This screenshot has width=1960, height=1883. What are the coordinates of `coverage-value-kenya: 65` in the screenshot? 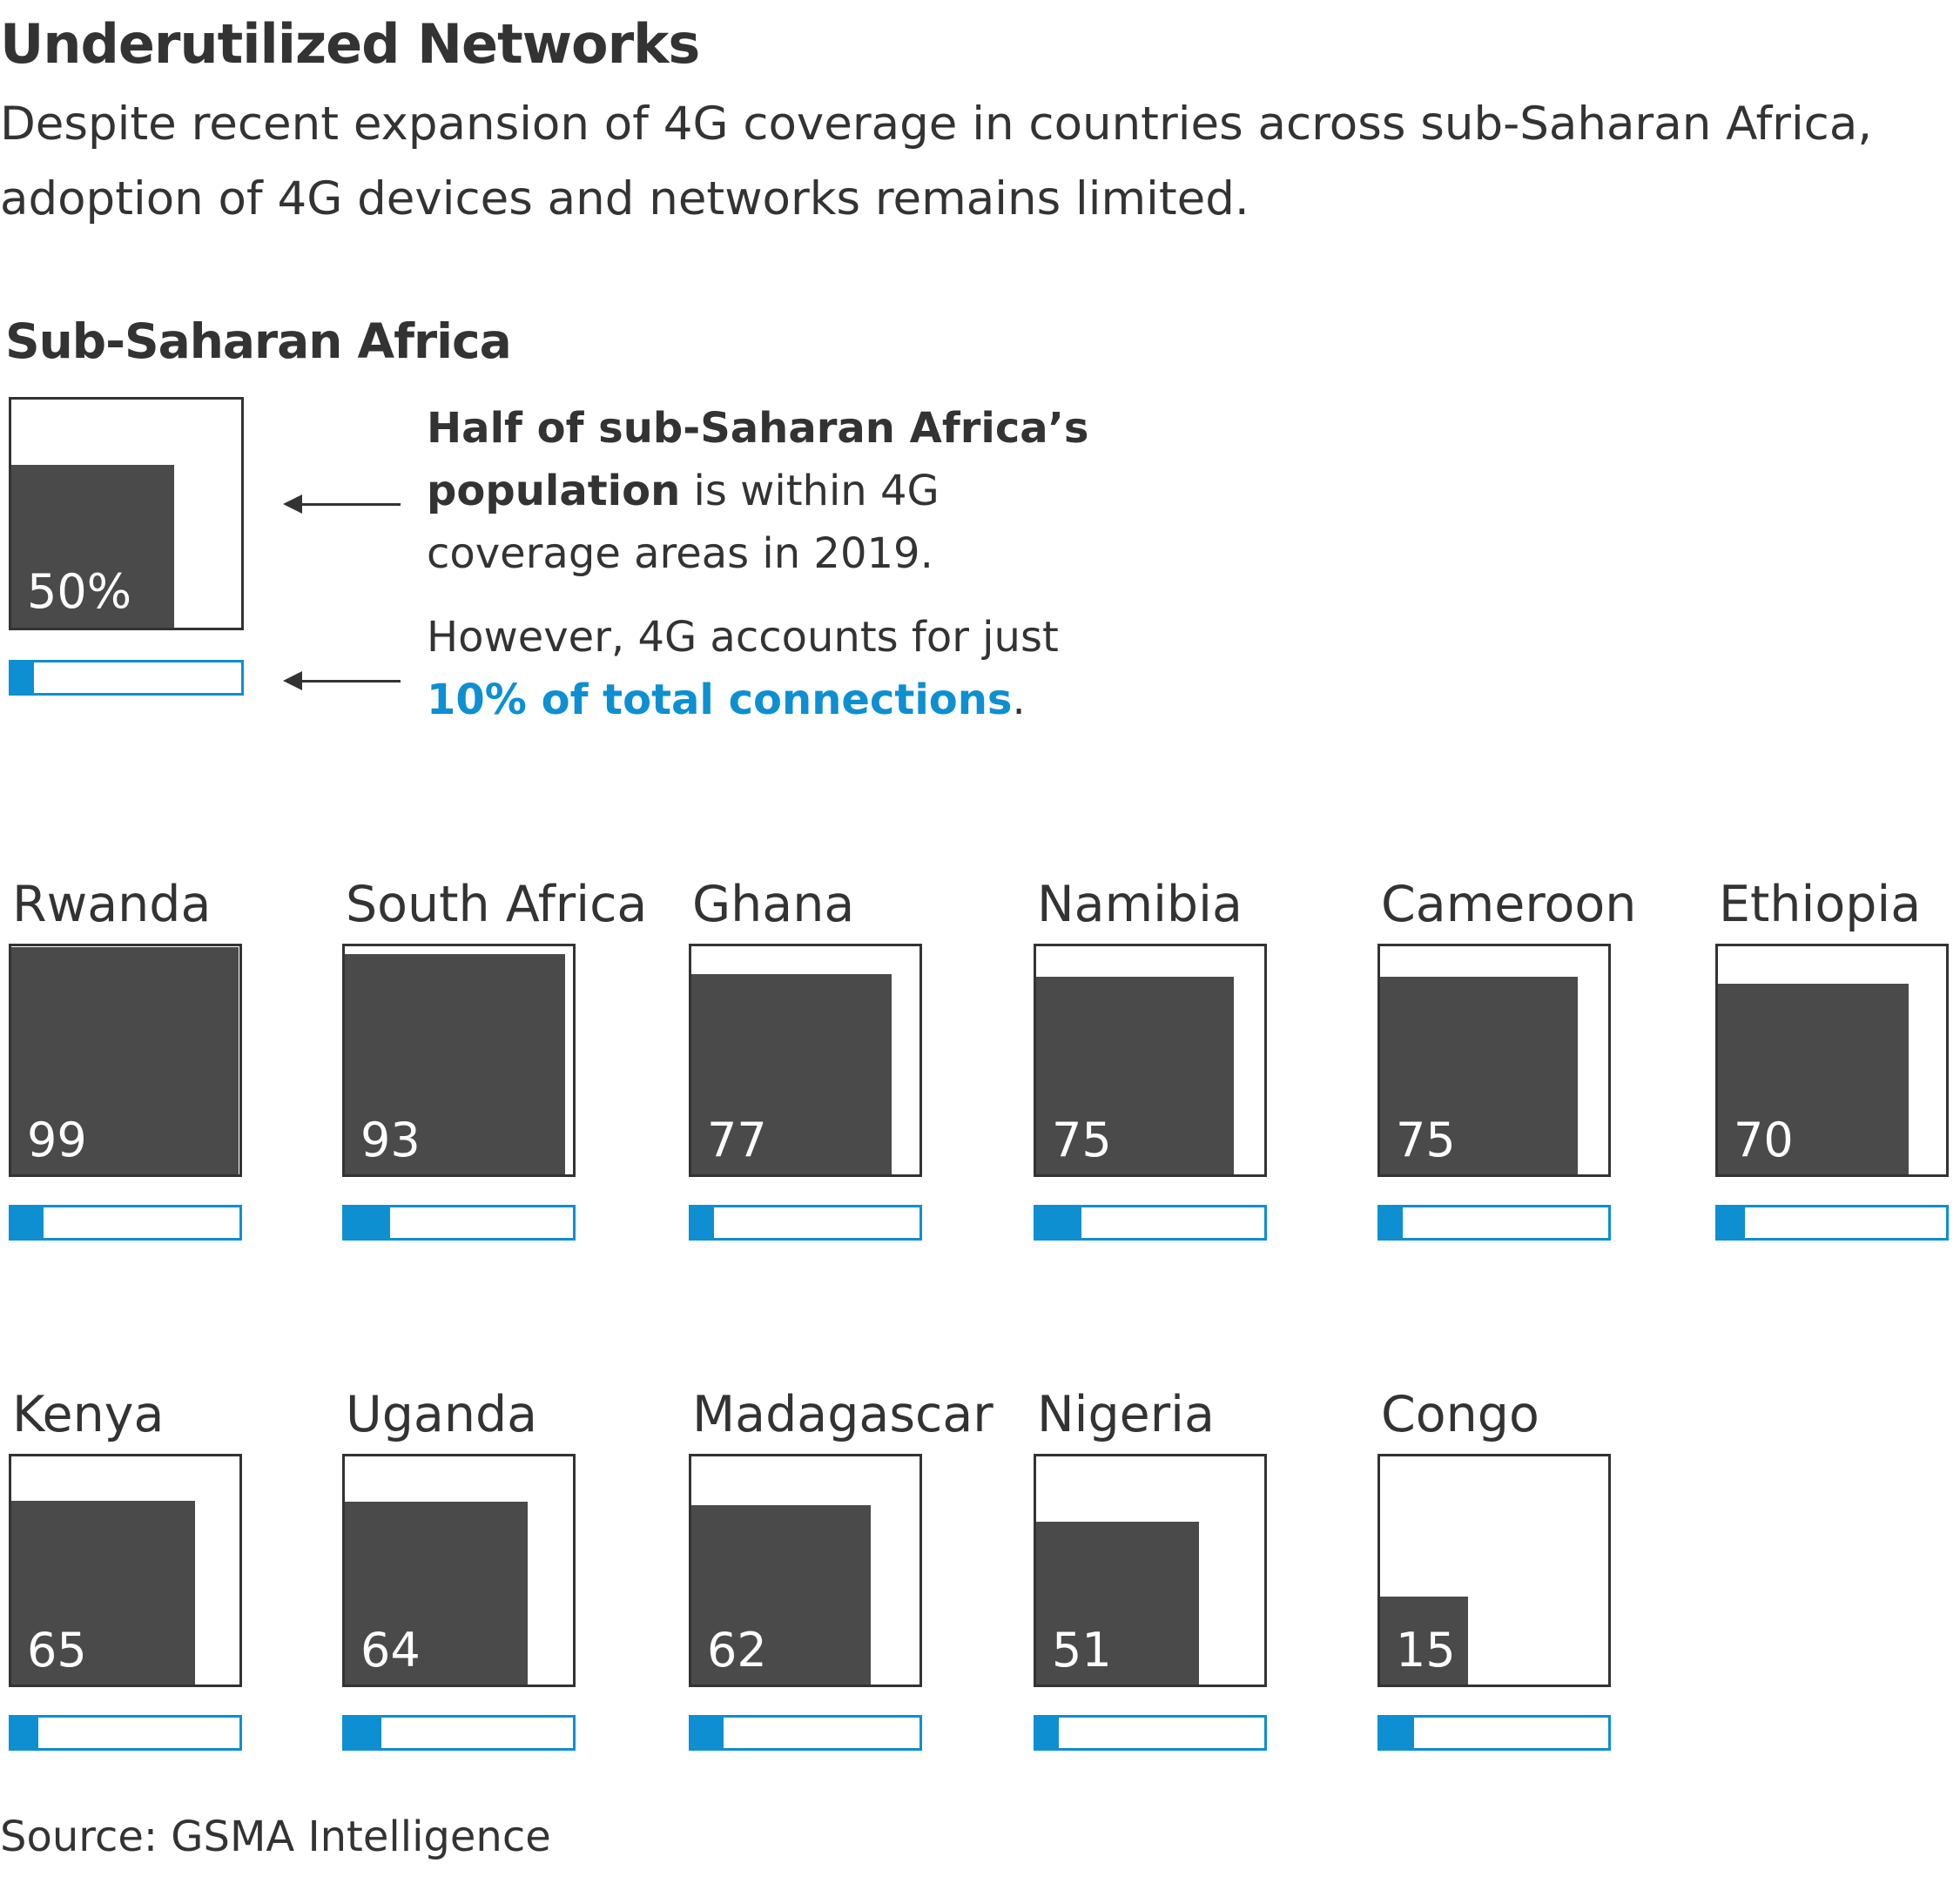 It's located at (57, 1650).